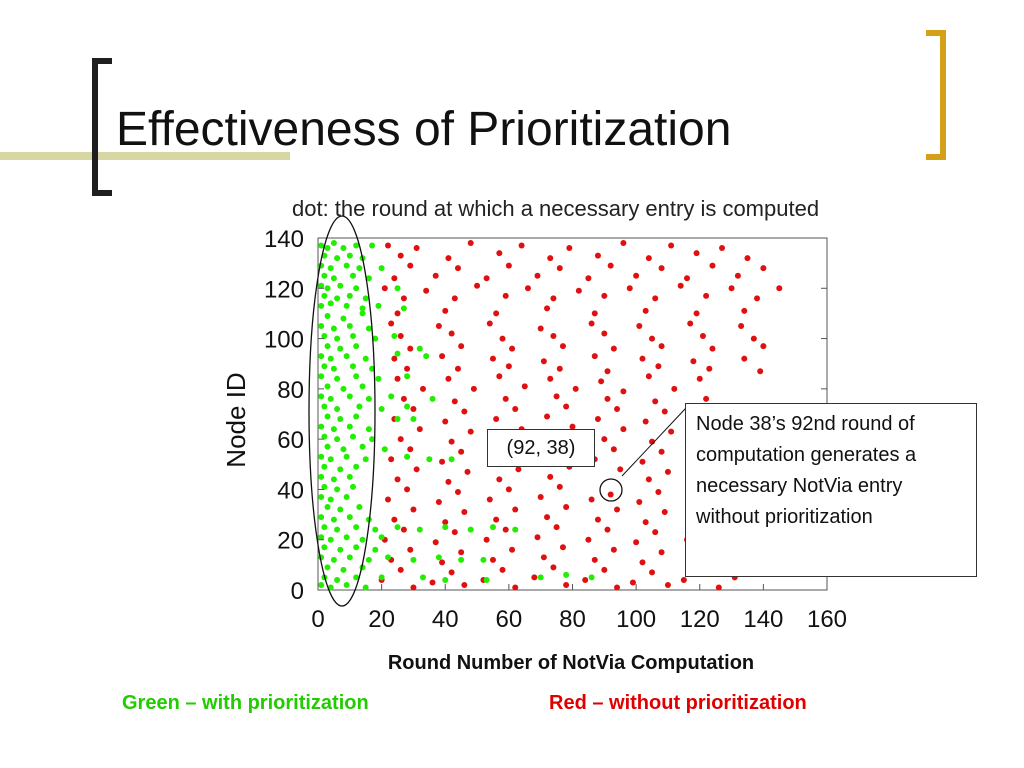 The width and height of the screenshot is (1024, 768). I want to click on y-tick-label: 80, so click(290, 390).